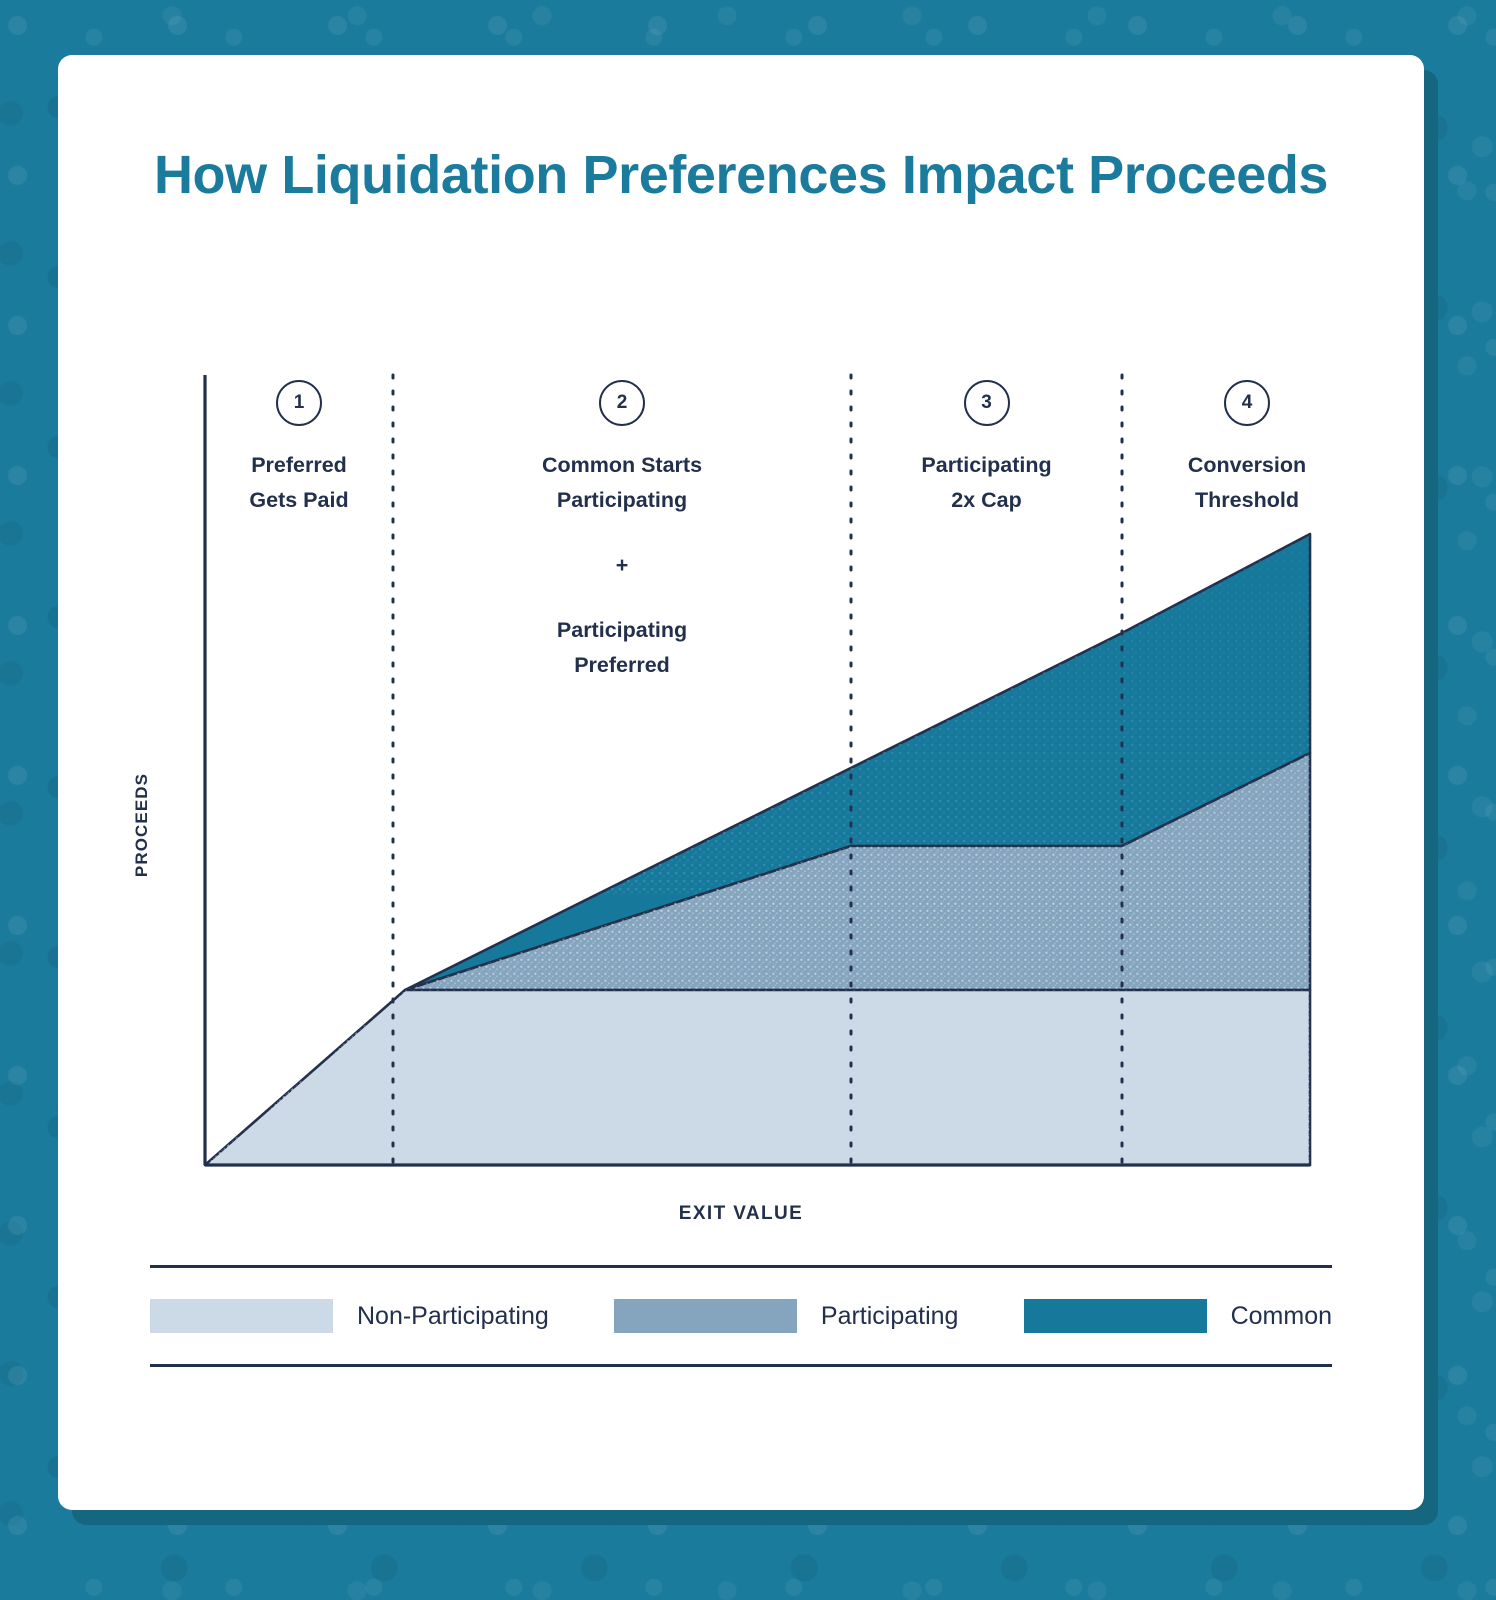 The image size is (1496, 1600). Describe the element at coordinates (741, 1266) in the screenshot. I see `legend-top-rule` at that location.